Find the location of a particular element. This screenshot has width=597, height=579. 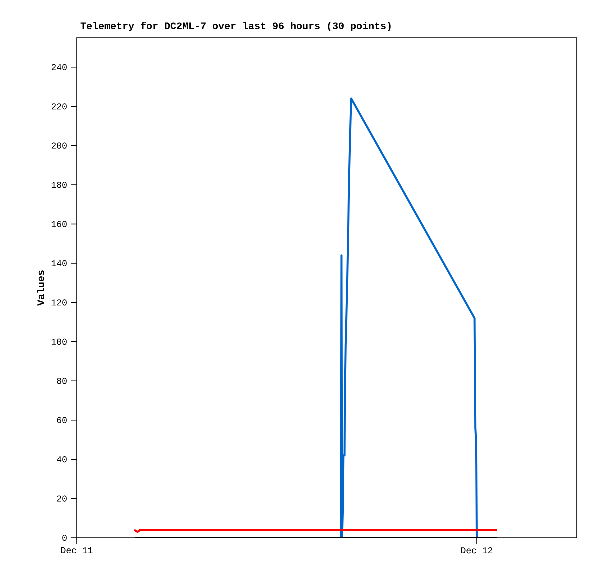

y-tick-label: 200 is located at coordinates (59, 145).